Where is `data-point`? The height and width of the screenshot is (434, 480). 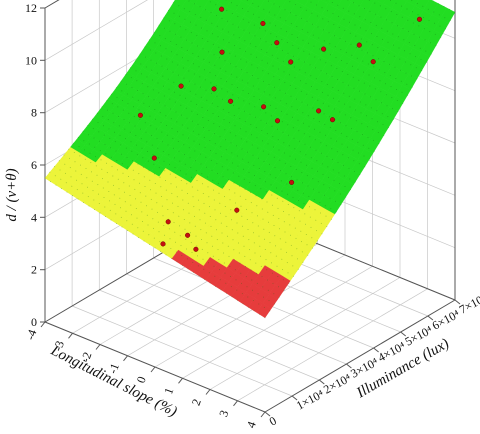
data-point is located at coordinates (419, 19).